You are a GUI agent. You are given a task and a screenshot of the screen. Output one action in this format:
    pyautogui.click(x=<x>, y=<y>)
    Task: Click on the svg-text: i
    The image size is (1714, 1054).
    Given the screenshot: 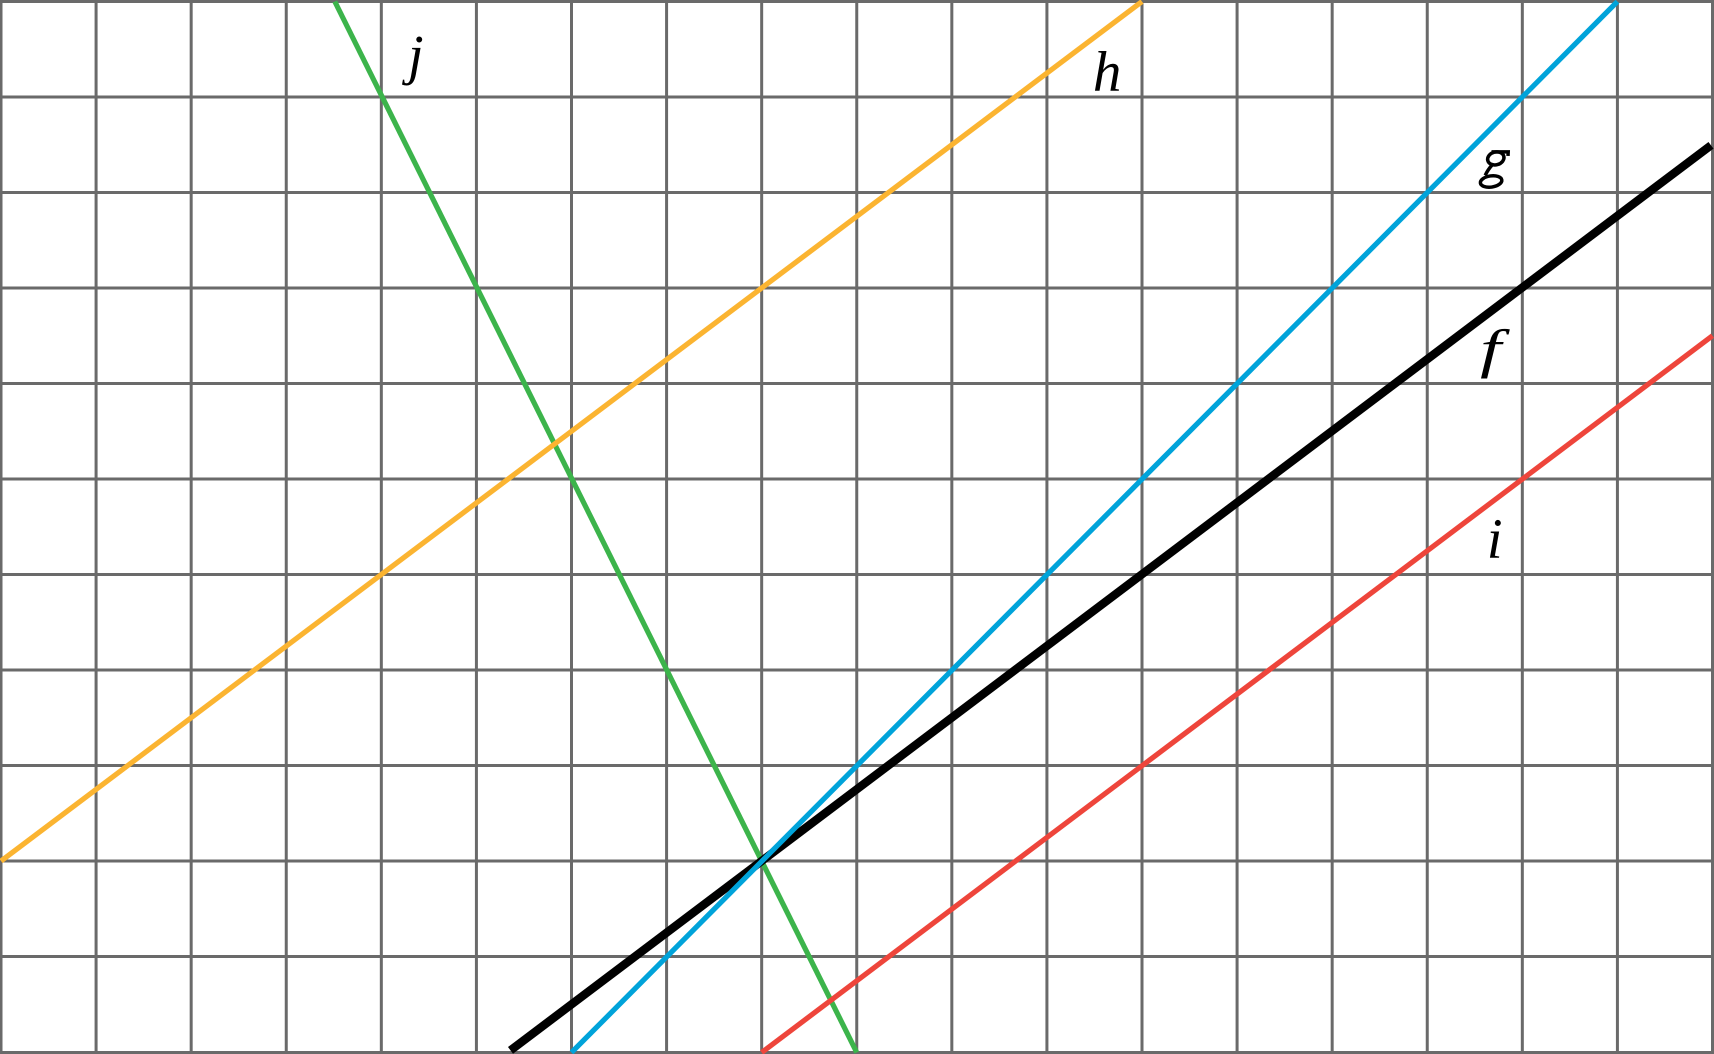 What is the action you would take?
    pyautogui.click(x=1495, y=539)
    